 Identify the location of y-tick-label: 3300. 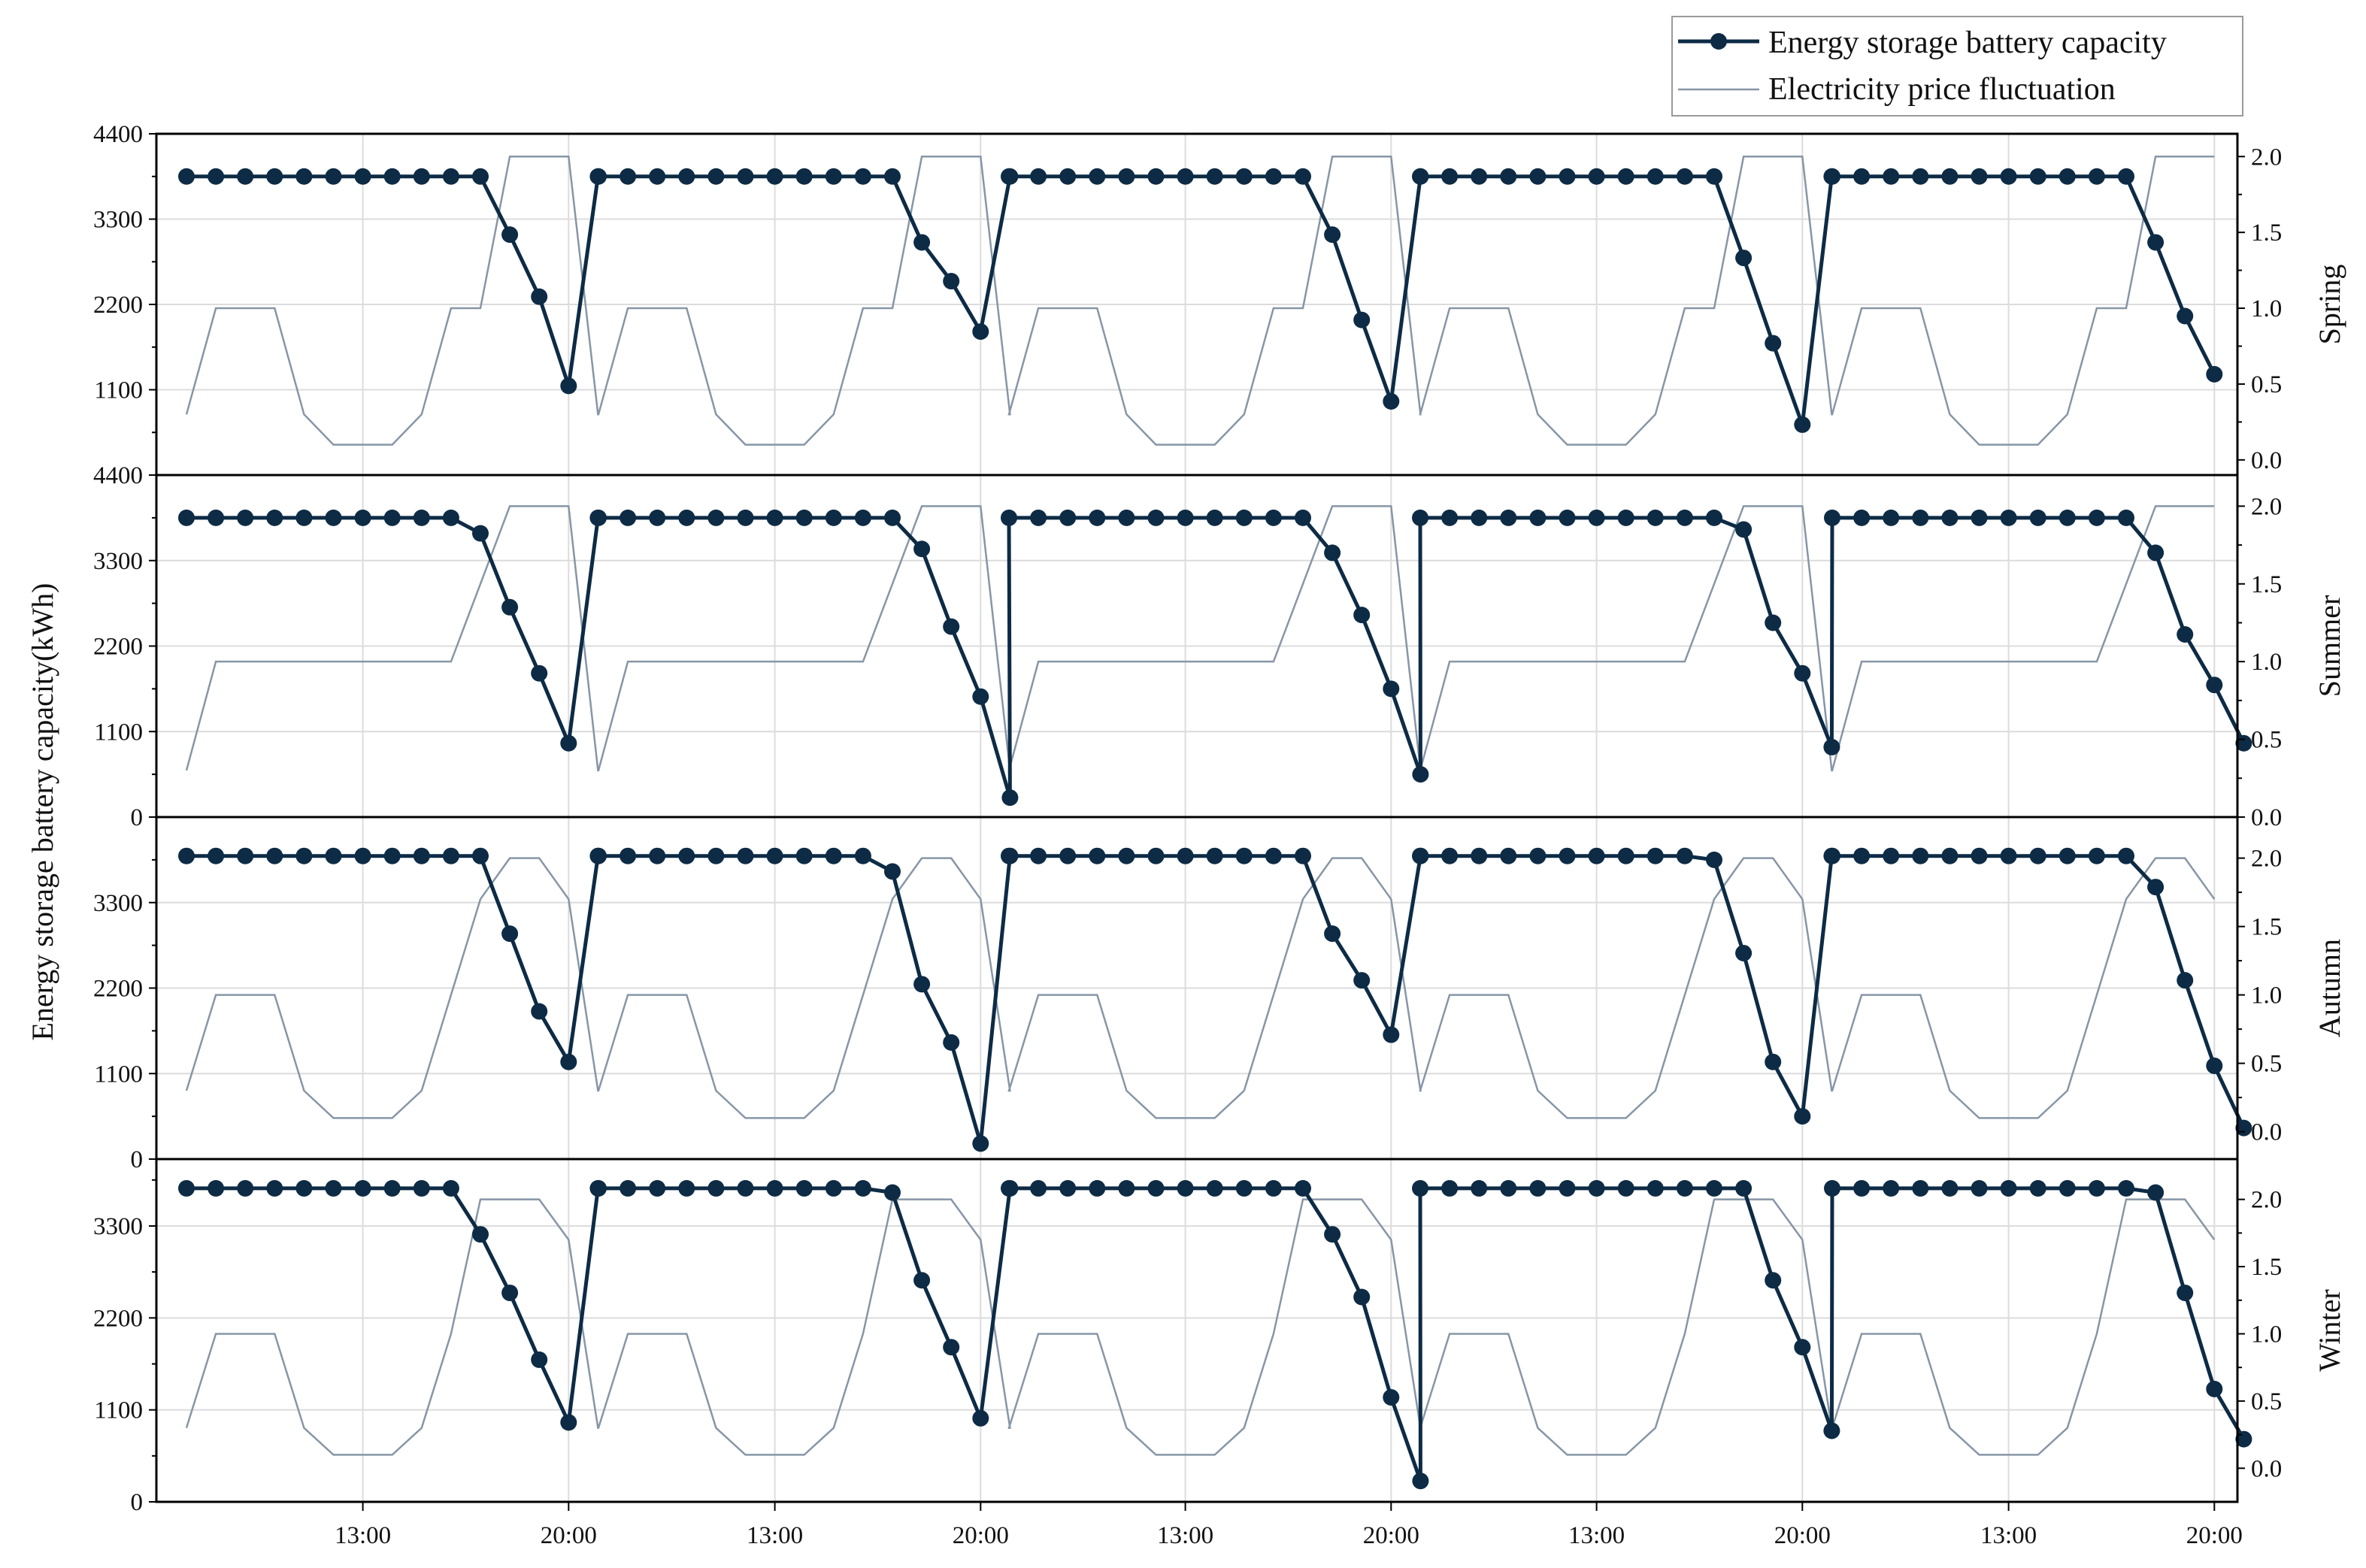
(118, 903).